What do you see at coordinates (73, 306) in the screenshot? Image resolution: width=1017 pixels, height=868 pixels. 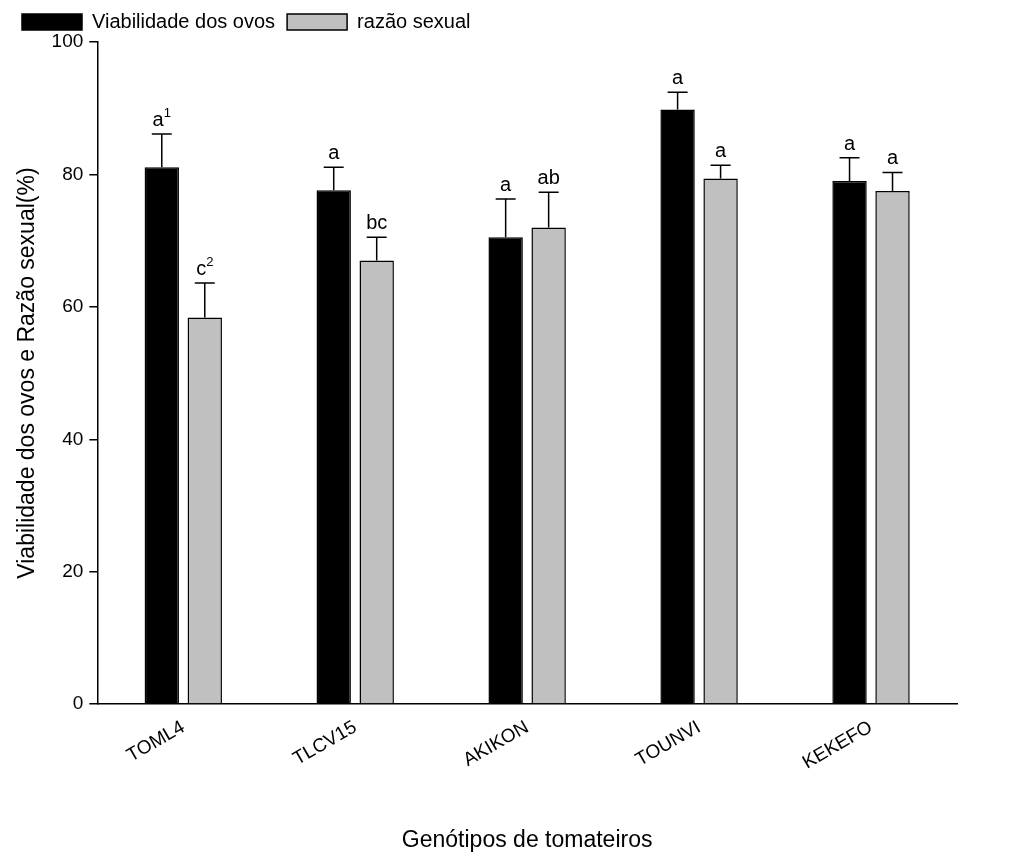 I see `y-tick-label: 60` at bounding box center [73, 306].